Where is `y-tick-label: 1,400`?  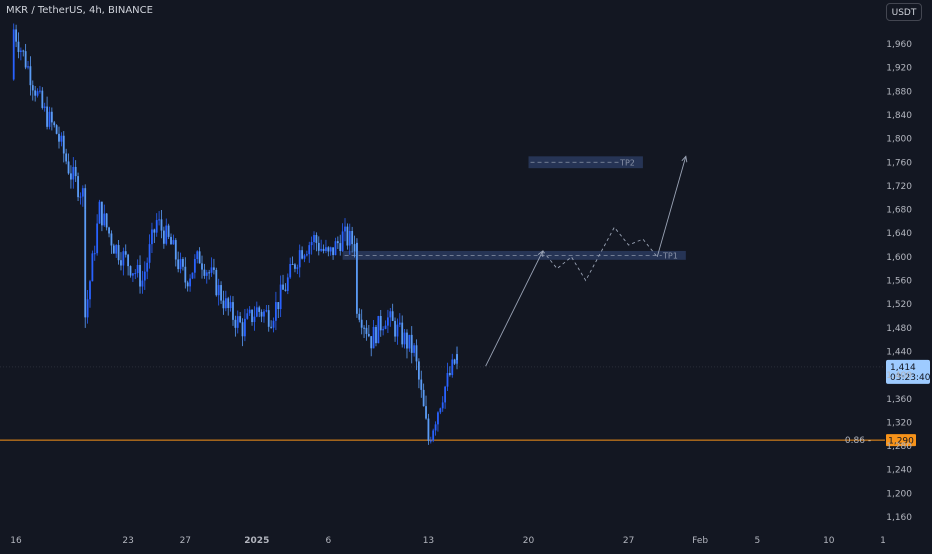 y-tick-label: 1,400 is located at coordinates (899, 376).